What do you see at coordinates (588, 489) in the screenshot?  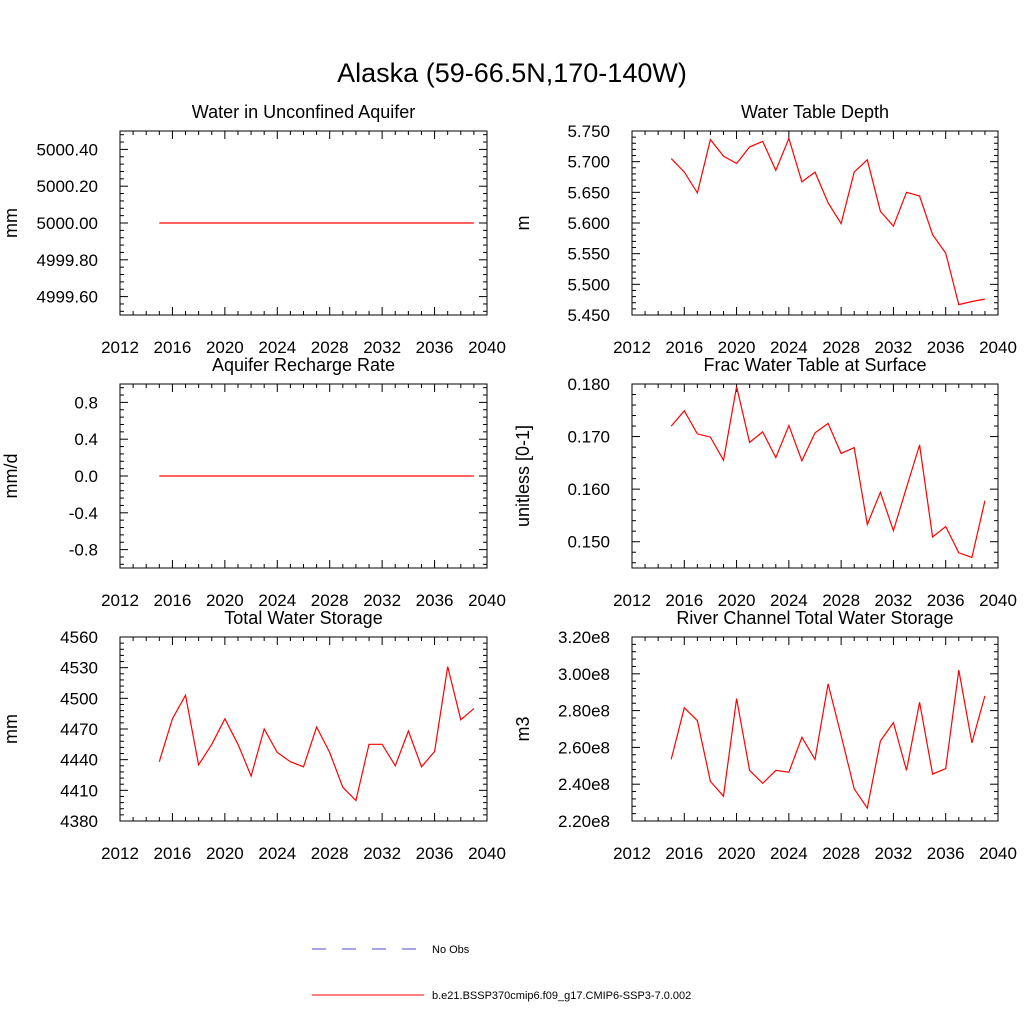 I see `y-tick-label: 0.160` at bounding box center [588, 489].